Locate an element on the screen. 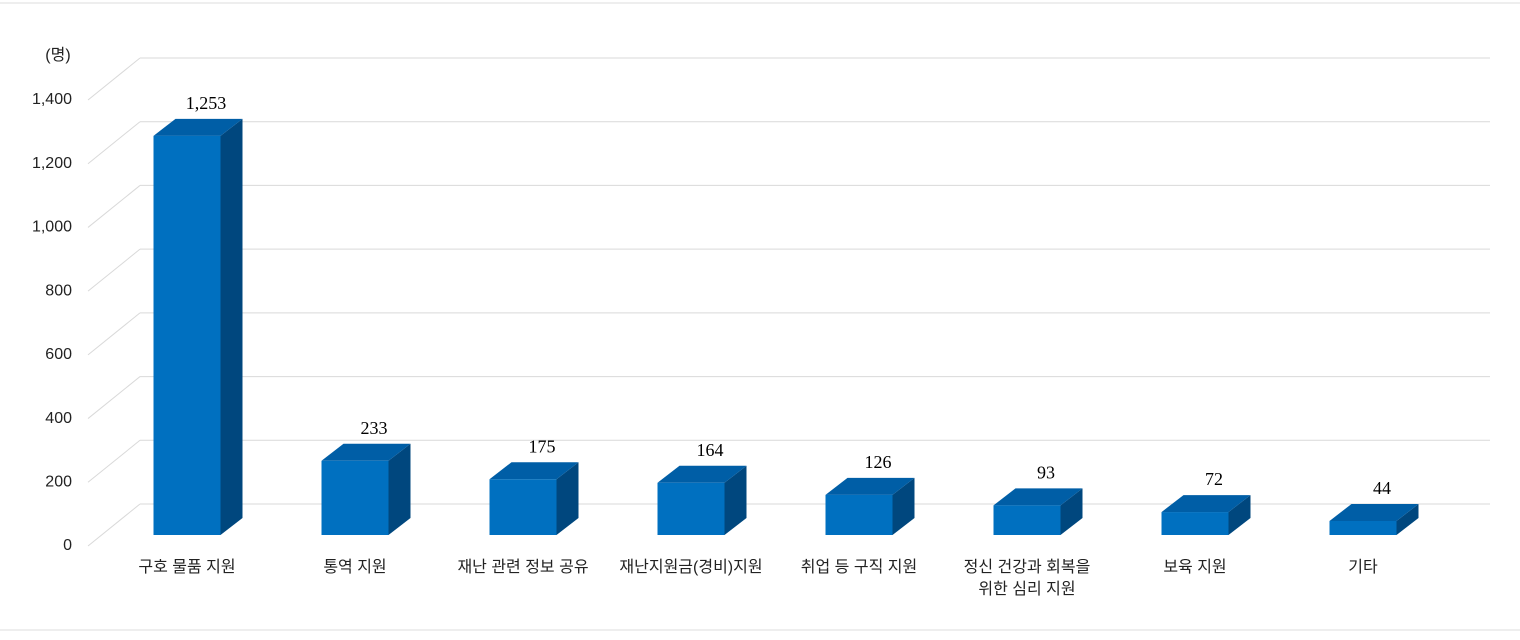 This screenshot has height=640, width=1520. value-label: 72 is located at coordinates (1214, 479).